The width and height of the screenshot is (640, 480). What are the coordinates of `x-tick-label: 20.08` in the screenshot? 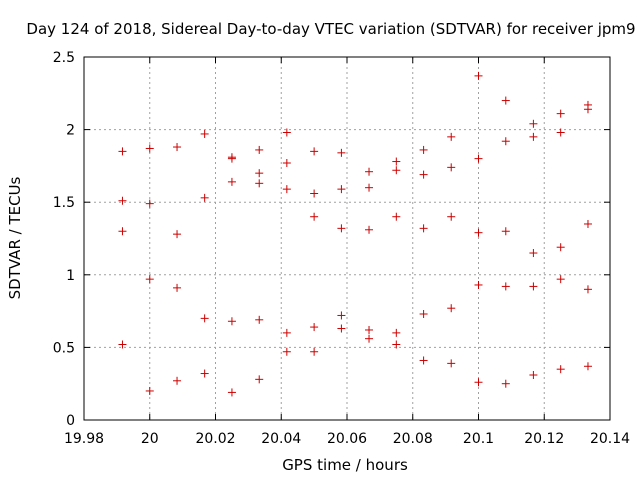 It's located at (413, 439).